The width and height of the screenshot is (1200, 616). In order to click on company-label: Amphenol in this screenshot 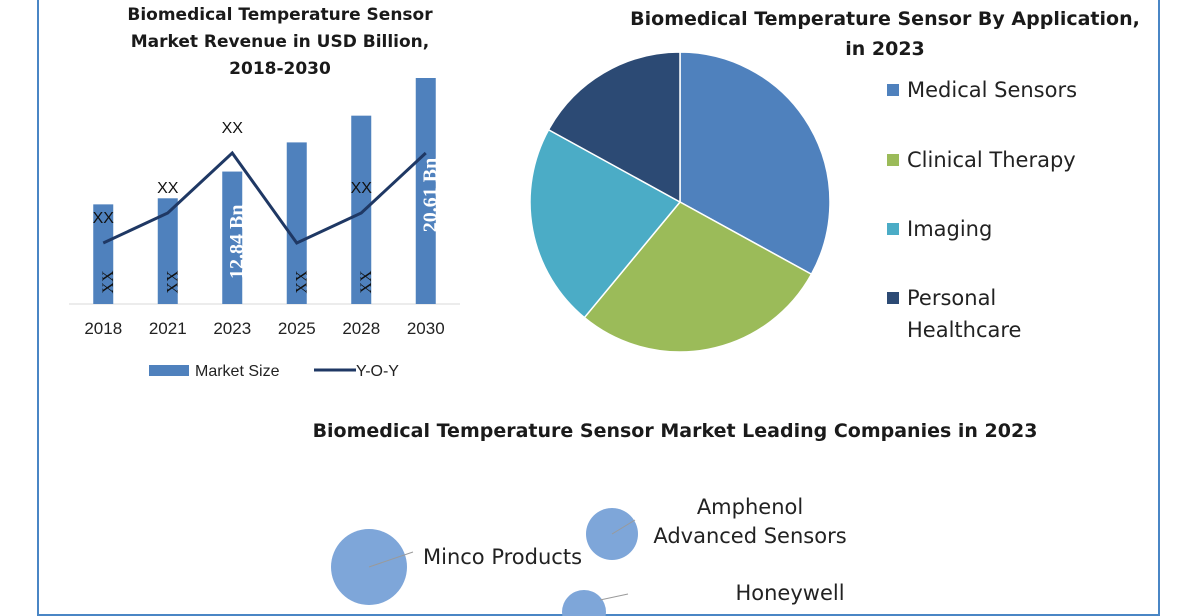, I will do `click(750, 507)`.